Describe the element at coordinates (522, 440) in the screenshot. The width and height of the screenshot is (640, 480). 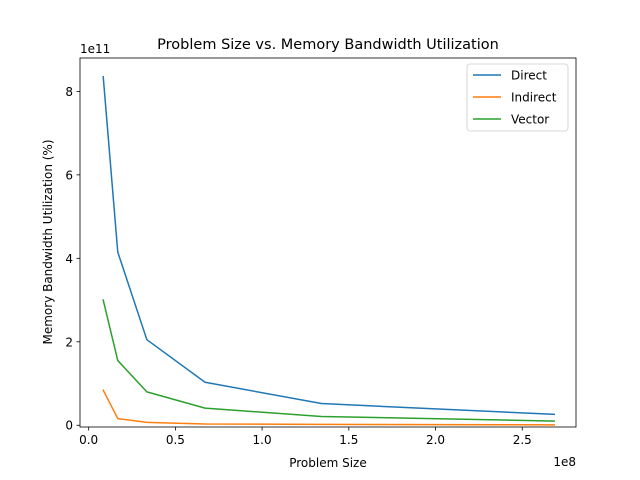
I see `x-tick-label: 2.5` at that location.